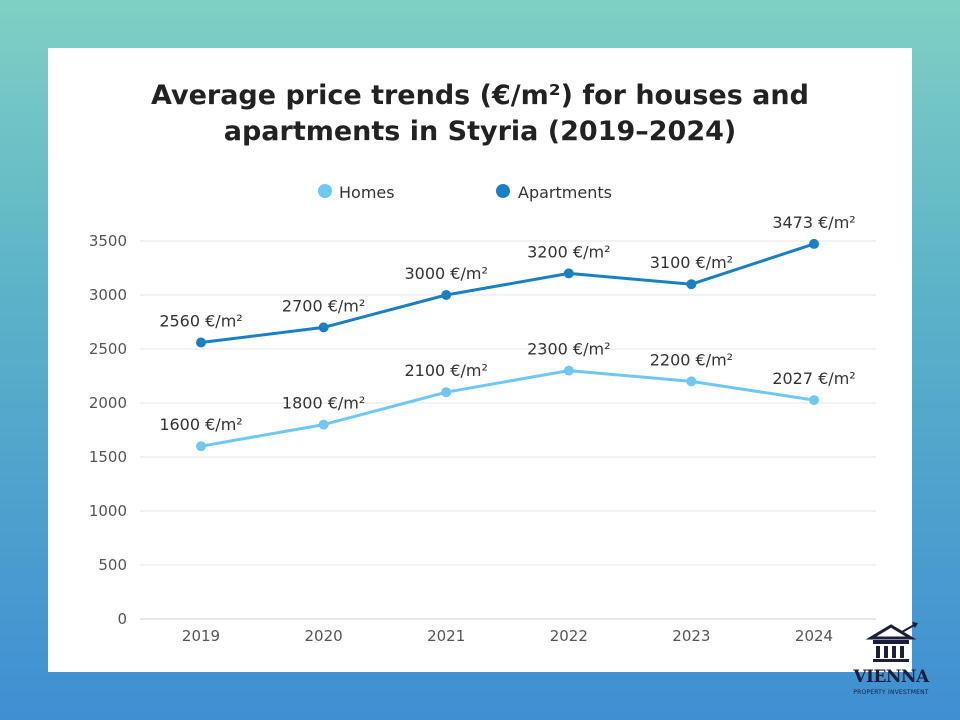 This screenshot has height=720, width=960. What do you see at coordinates (446, 295) in the screenshot?
I see `data-point-apartments-2021` at bounding box center [446, 295].